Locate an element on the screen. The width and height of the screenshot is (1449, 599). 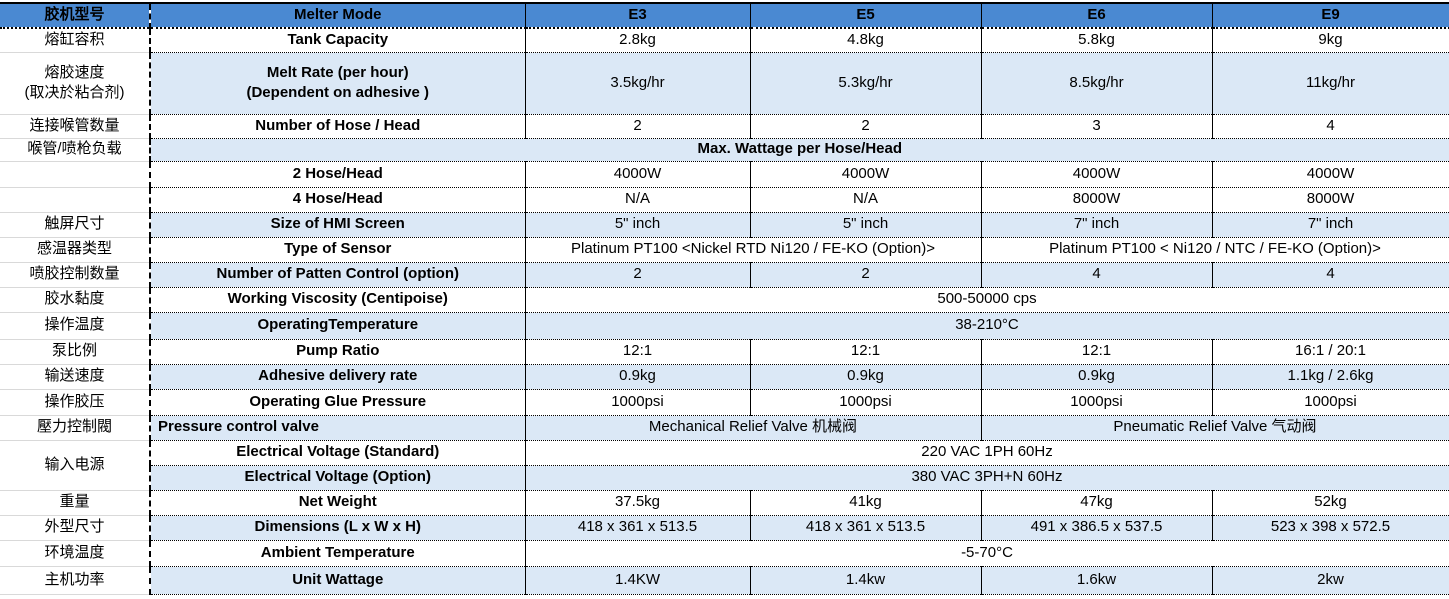
wattage-4-hose-head--e9-cell: 8000W is located at coordinates (1330, 200).